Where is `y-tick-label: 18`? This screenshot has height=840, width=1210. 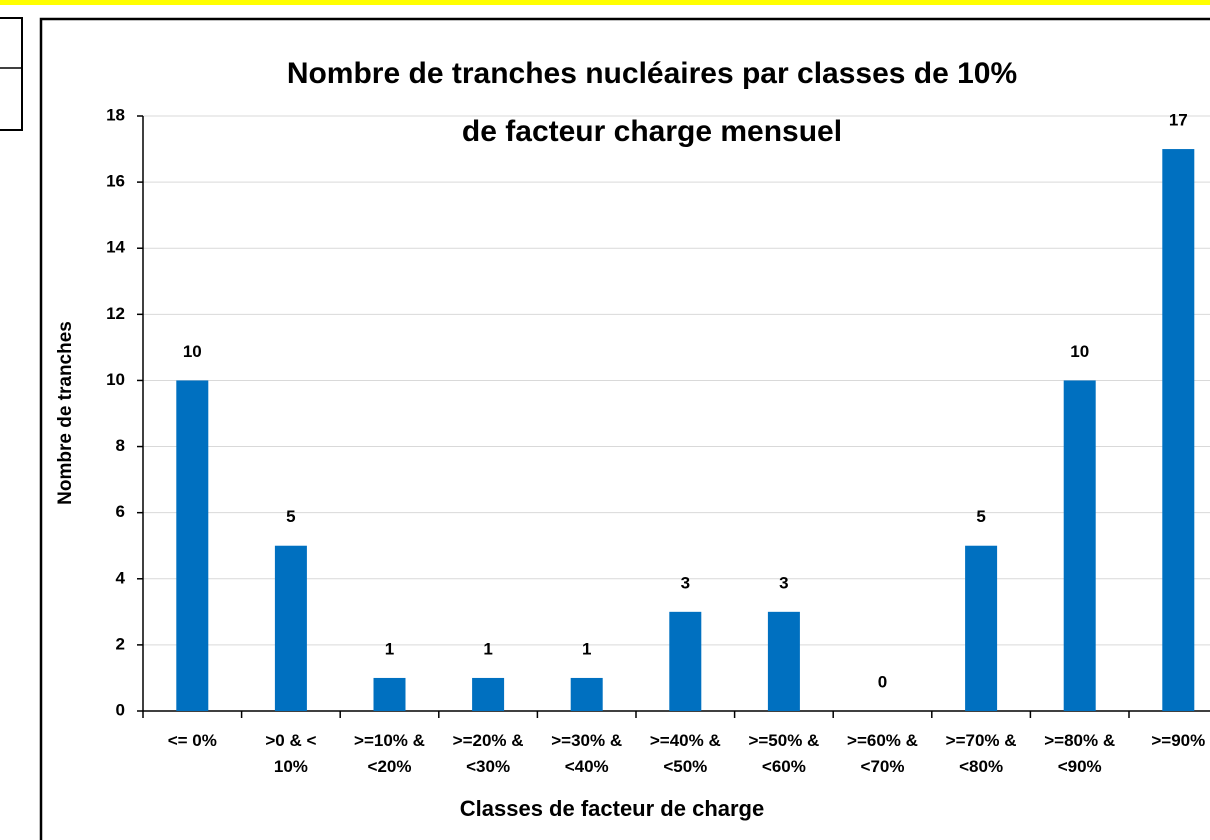
y-tick-label: 18 is located at coordinates (115, 114).